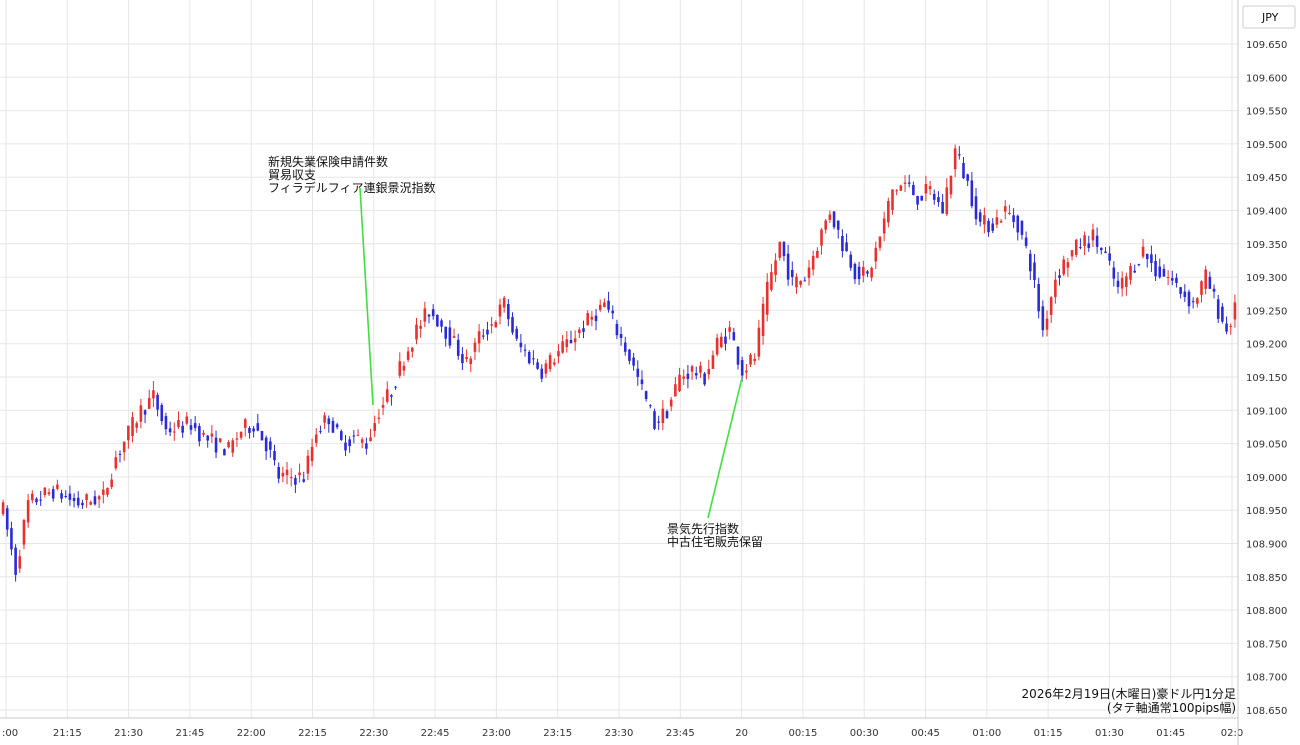 This screenshot has width=1300, height=745. Describe the element at coordinates (715, 463) in the screenshot. I see `annotation-2: 景気先行指数 中古住宅販売保留` at that location.